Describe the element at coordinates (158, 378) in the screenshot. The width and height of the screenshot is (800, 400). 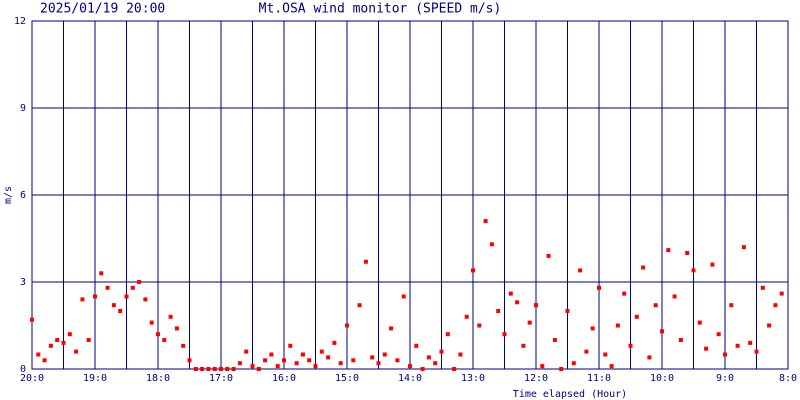
I see `x-tick-label: 18:0` at that location.